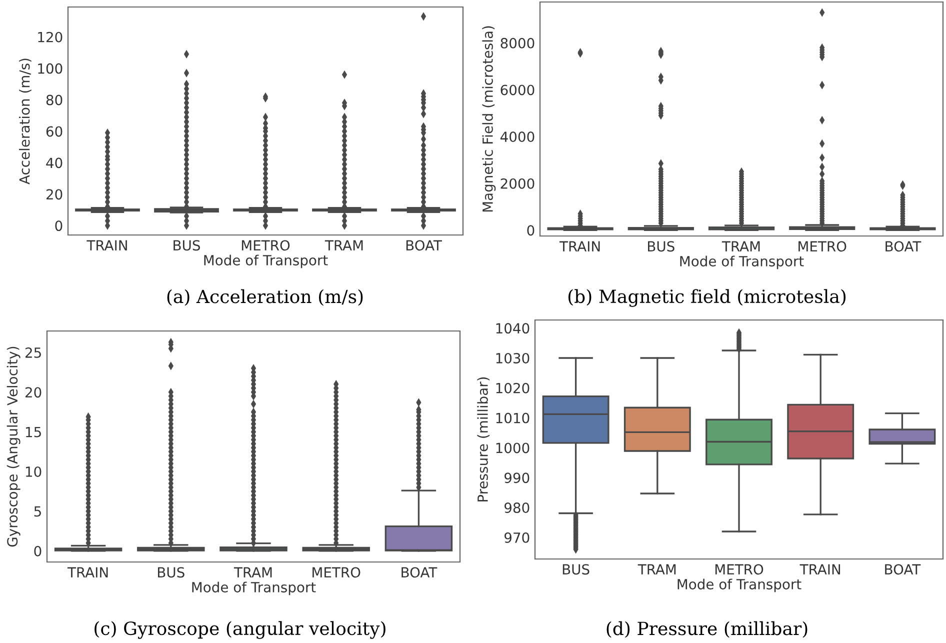 The height and width of the screenshot is (643, 946). Describe the element at coordinates (25, 121) in the screenshot. I see `y-axis-title: Acceleration (m/s)` at that location.